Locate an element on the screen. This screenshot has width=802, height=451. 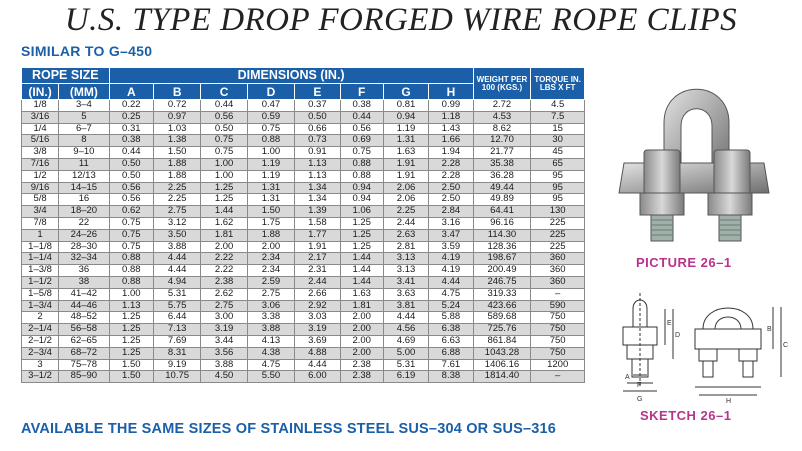
table-cell: 319.33 is located at coordinates (502, 294).